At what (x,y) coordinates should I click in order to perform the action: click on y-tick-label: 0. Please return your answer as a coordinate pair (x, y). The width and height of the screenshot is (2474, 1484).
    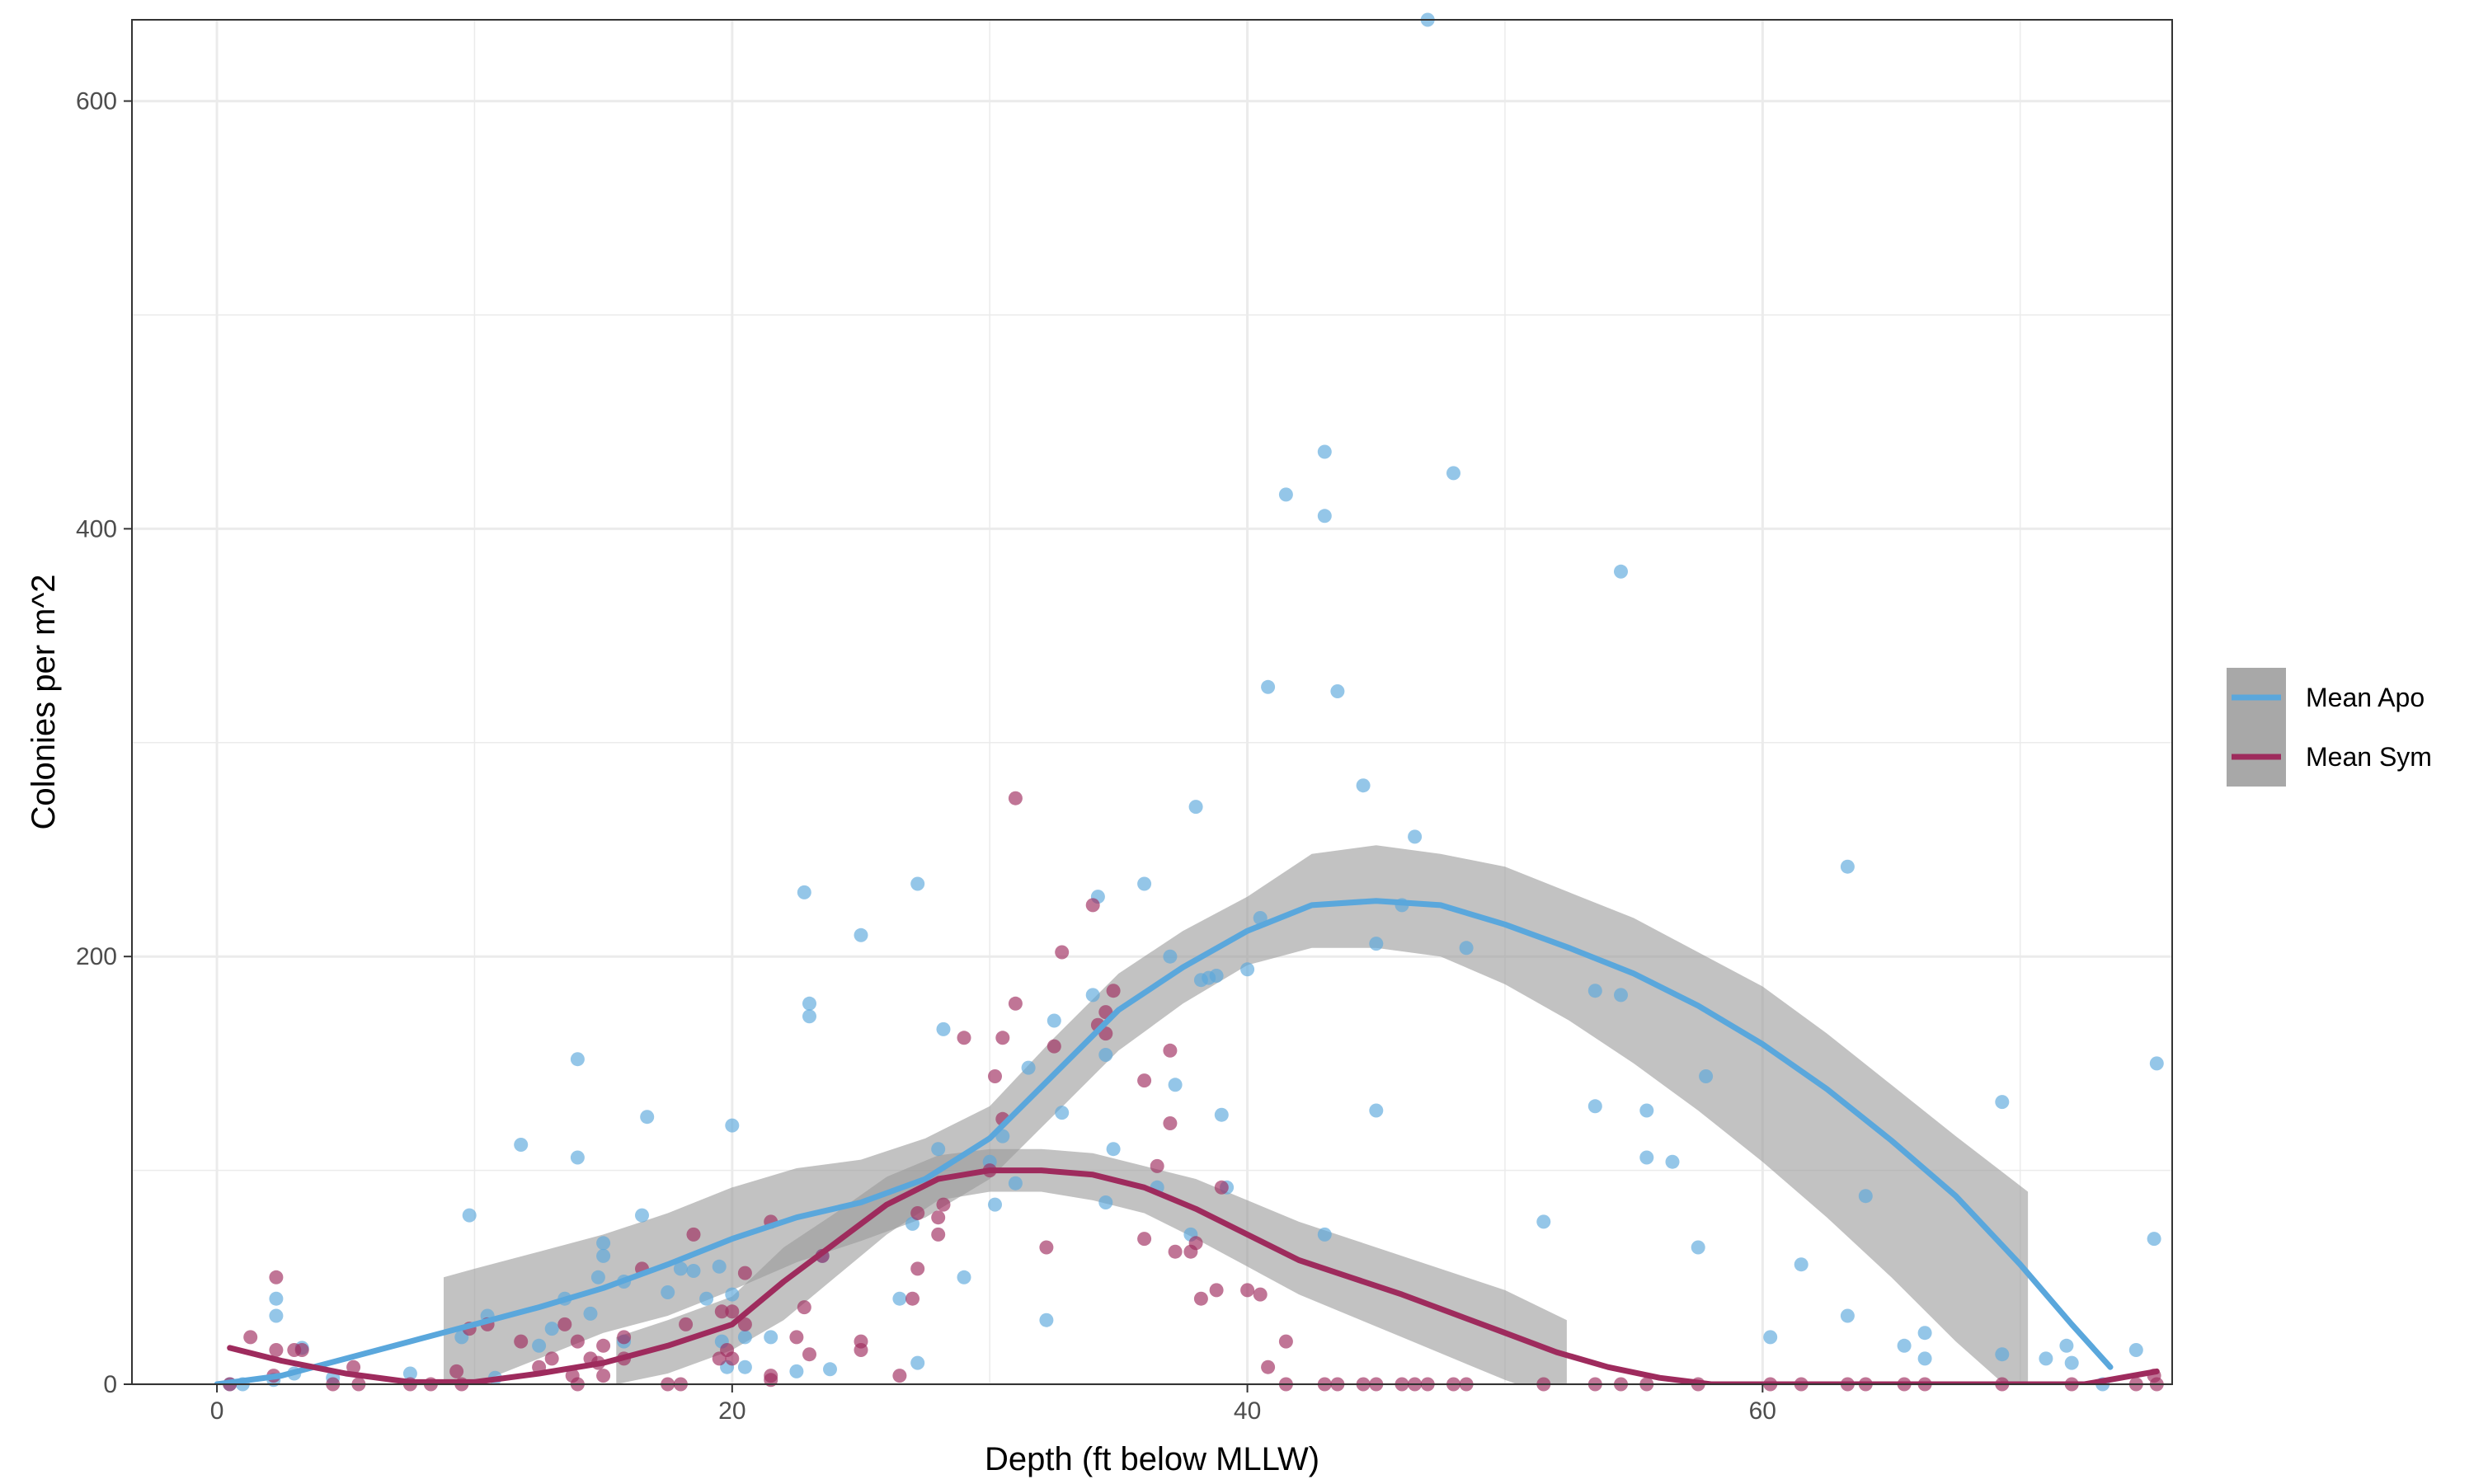
    Looking at the image, I should click on (110, 1384).